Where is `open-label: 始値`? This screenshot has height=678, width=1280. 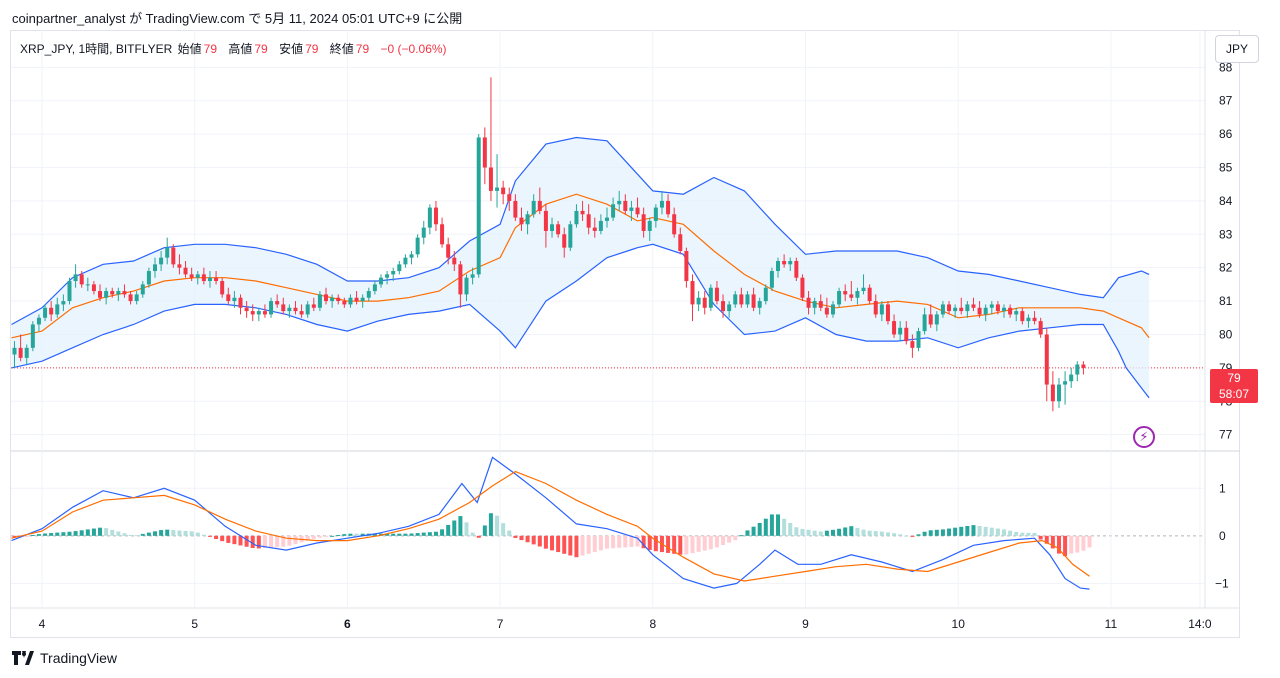
open-label: 始値 is located at coordinates (189, 49).